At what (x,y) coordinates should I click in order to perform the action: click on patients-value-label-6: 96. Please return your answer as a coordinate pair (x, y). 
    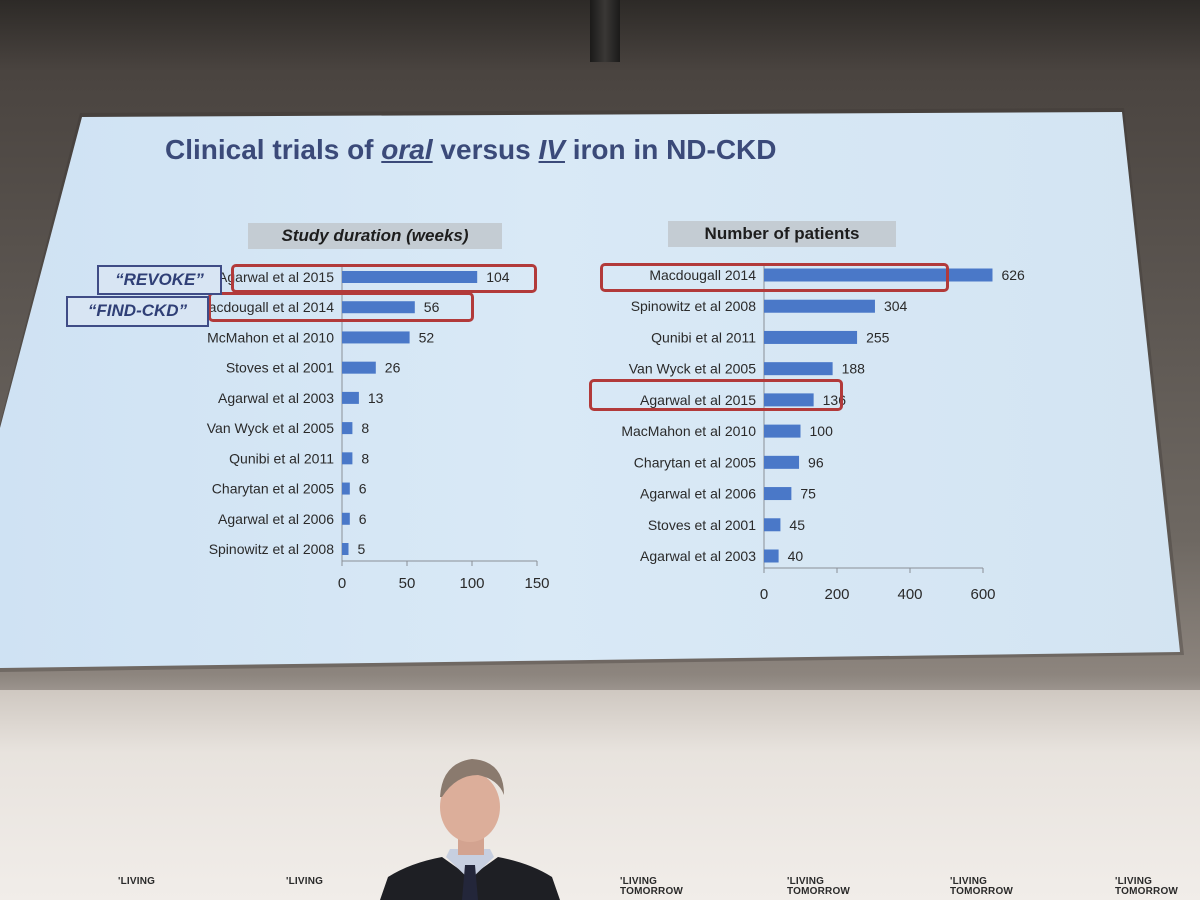
    Looking at the image, I should click on (816, 462).